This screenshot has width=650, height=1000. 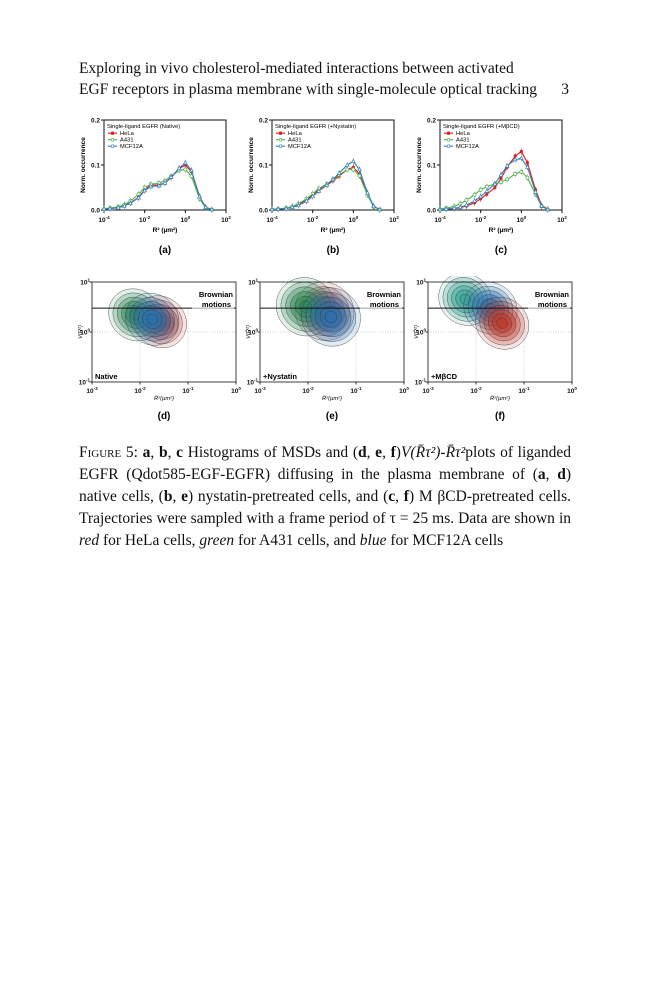 What do you see at coordinates (445, 540) in the screenshot?
I see `caption-text: for MCF12A cells` at bounding box center [445, 540].